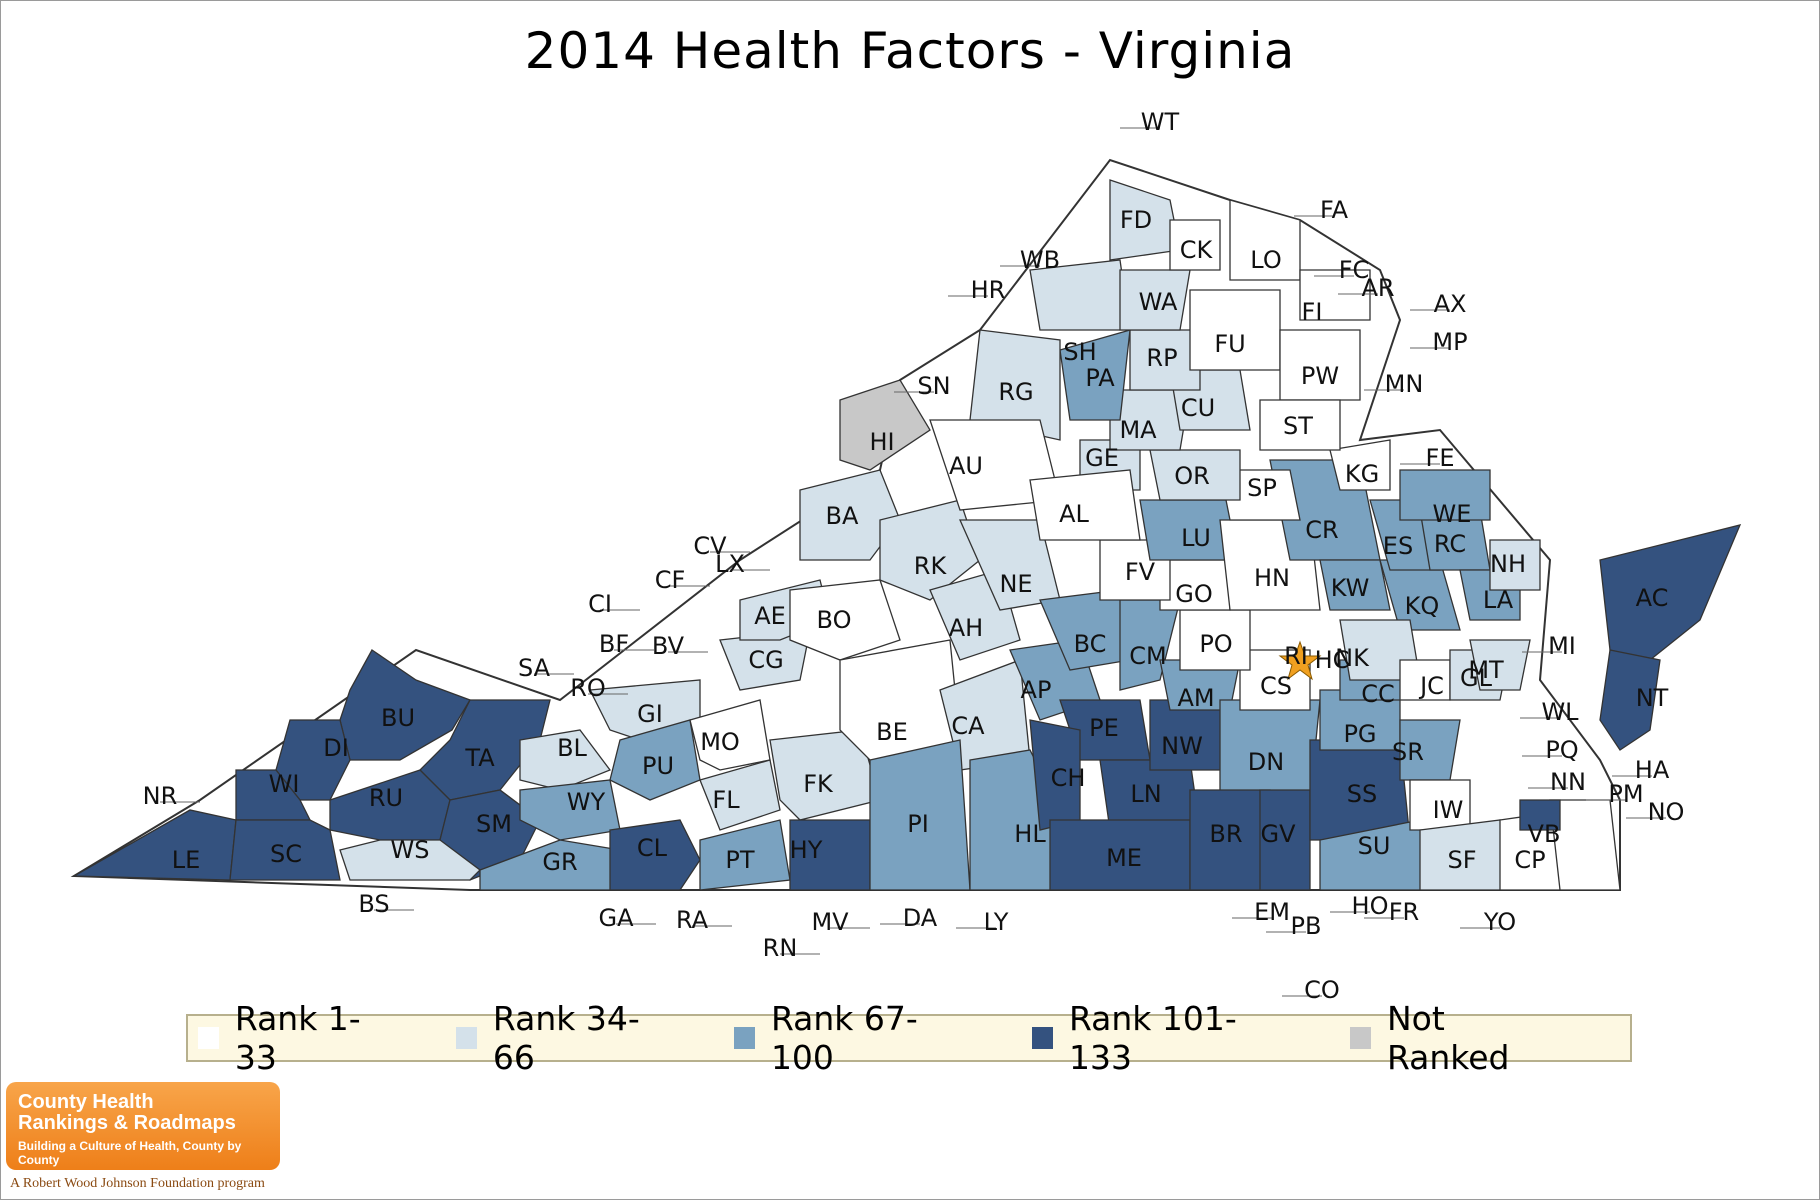 The height and width of the screenshot is (1200, 1820). I want to click on legend-item-rank-67-100: Rank 67-100, so click(852, 1038).